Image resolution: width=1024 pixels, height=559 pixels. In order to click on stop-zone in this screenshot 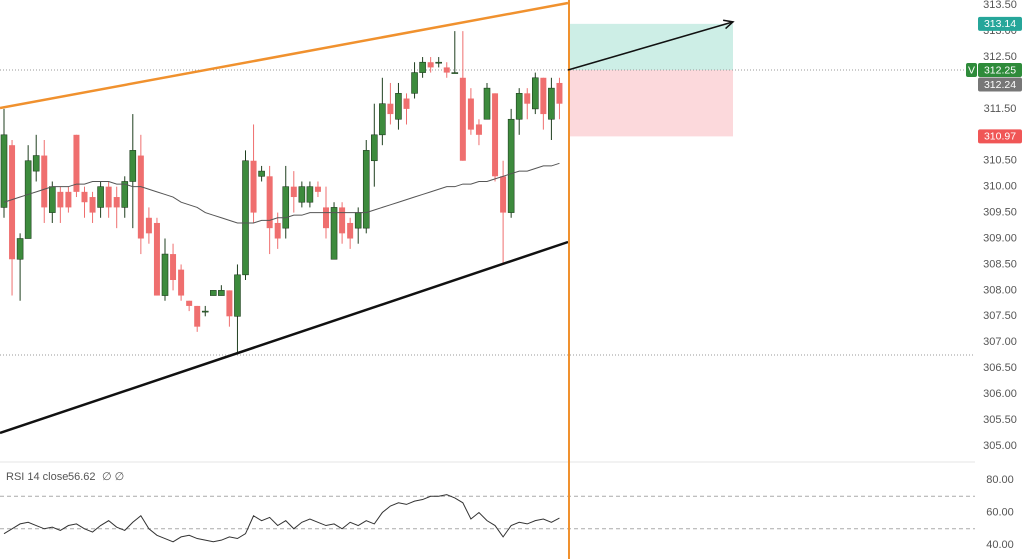, I will do `click(651, 103)`.